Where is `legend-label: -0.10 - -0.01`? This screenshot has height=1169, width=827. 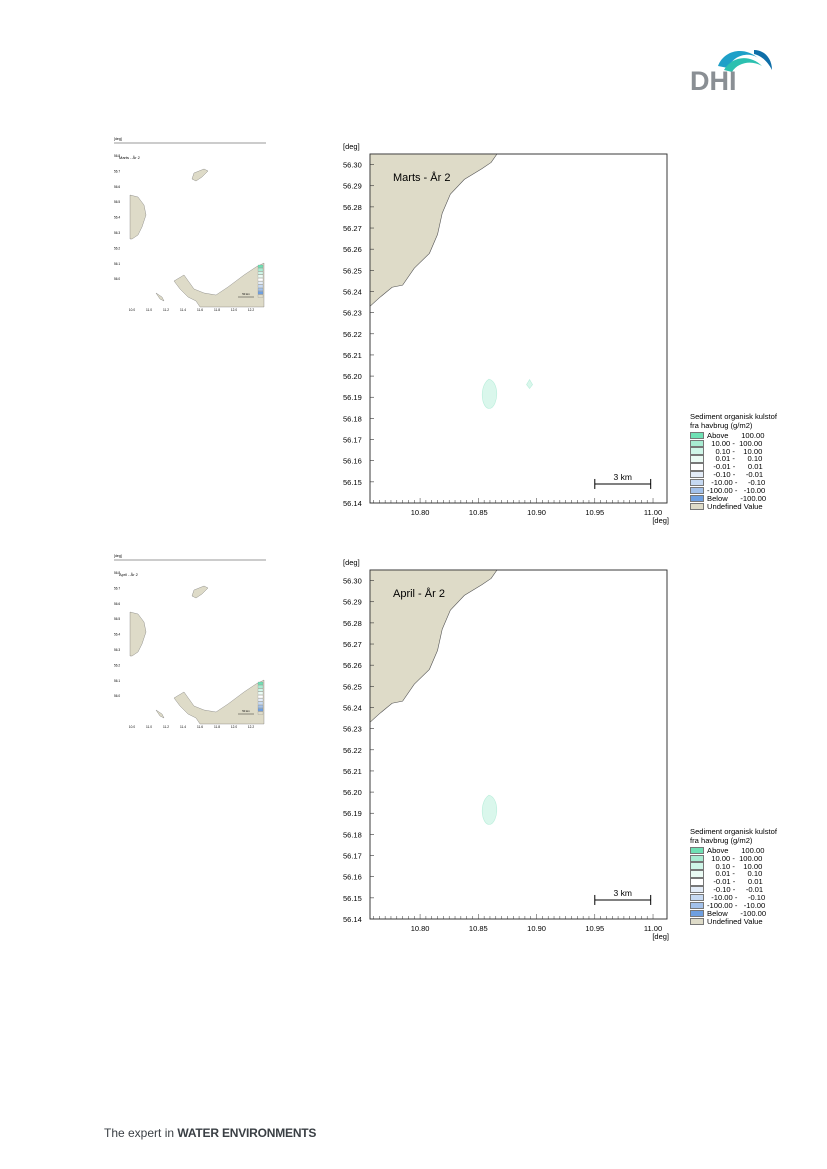
legend-label: -0.10 - -0.01 is located at coordinates (735, 475).